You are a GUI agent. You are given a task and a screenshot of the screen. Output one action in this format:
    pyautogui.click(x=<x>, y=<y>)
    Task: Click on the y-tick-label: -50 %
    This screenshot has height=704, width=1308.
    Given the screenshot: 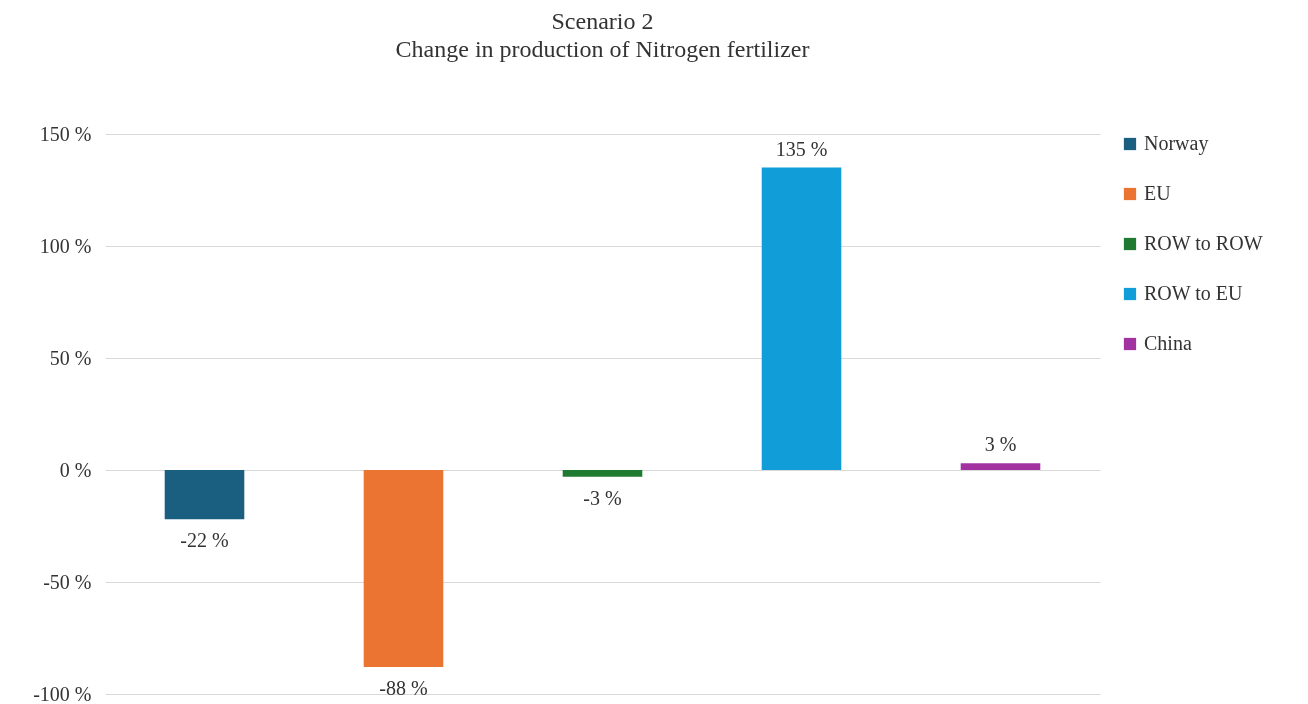 What is the action you would take?
    pyautogui.click(x=67, y=581)
    